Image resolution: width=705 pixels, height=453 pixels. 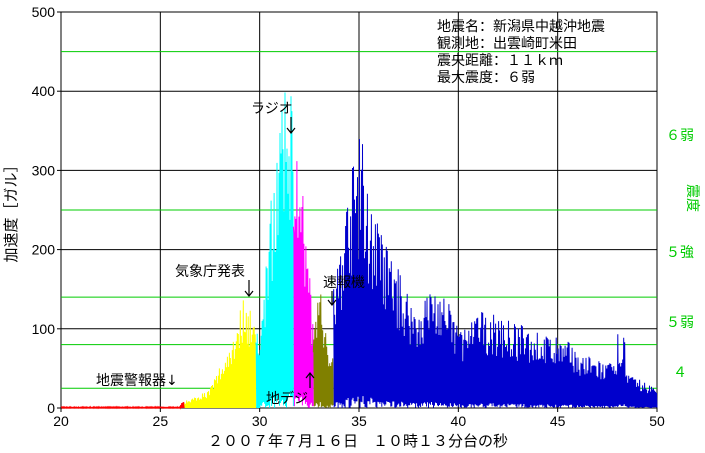 What do you see at coordinates (161, 421) in the screenshot?
I see `x-tick-label: 25` at bounding box center [161, 421].